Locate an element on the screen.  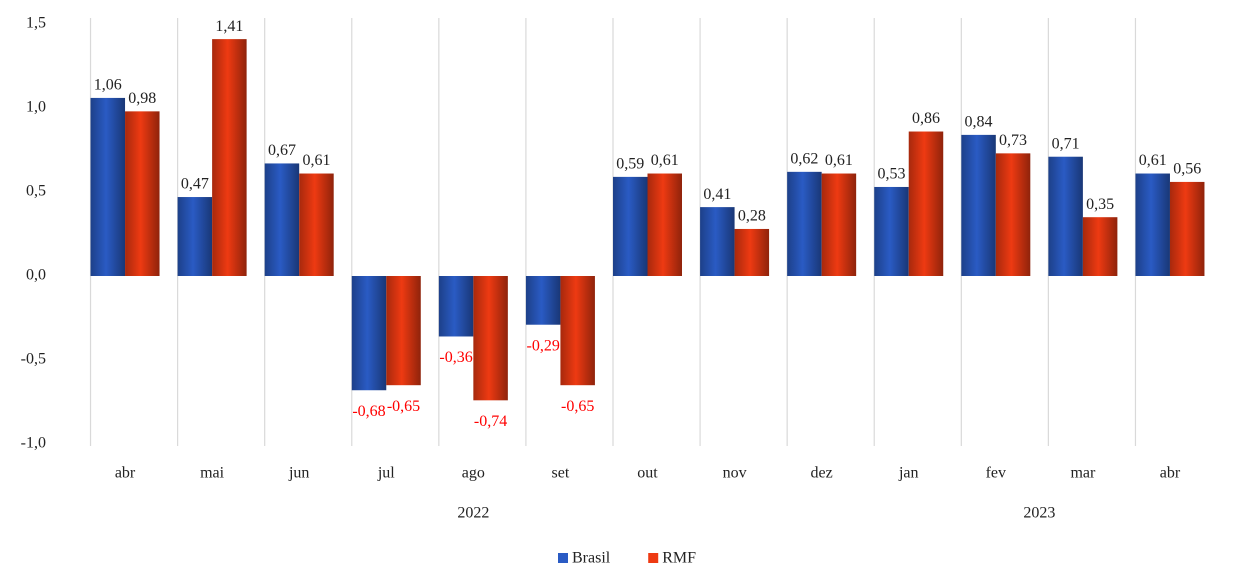
x-tick-label: set is located at coordinates (561, 473).